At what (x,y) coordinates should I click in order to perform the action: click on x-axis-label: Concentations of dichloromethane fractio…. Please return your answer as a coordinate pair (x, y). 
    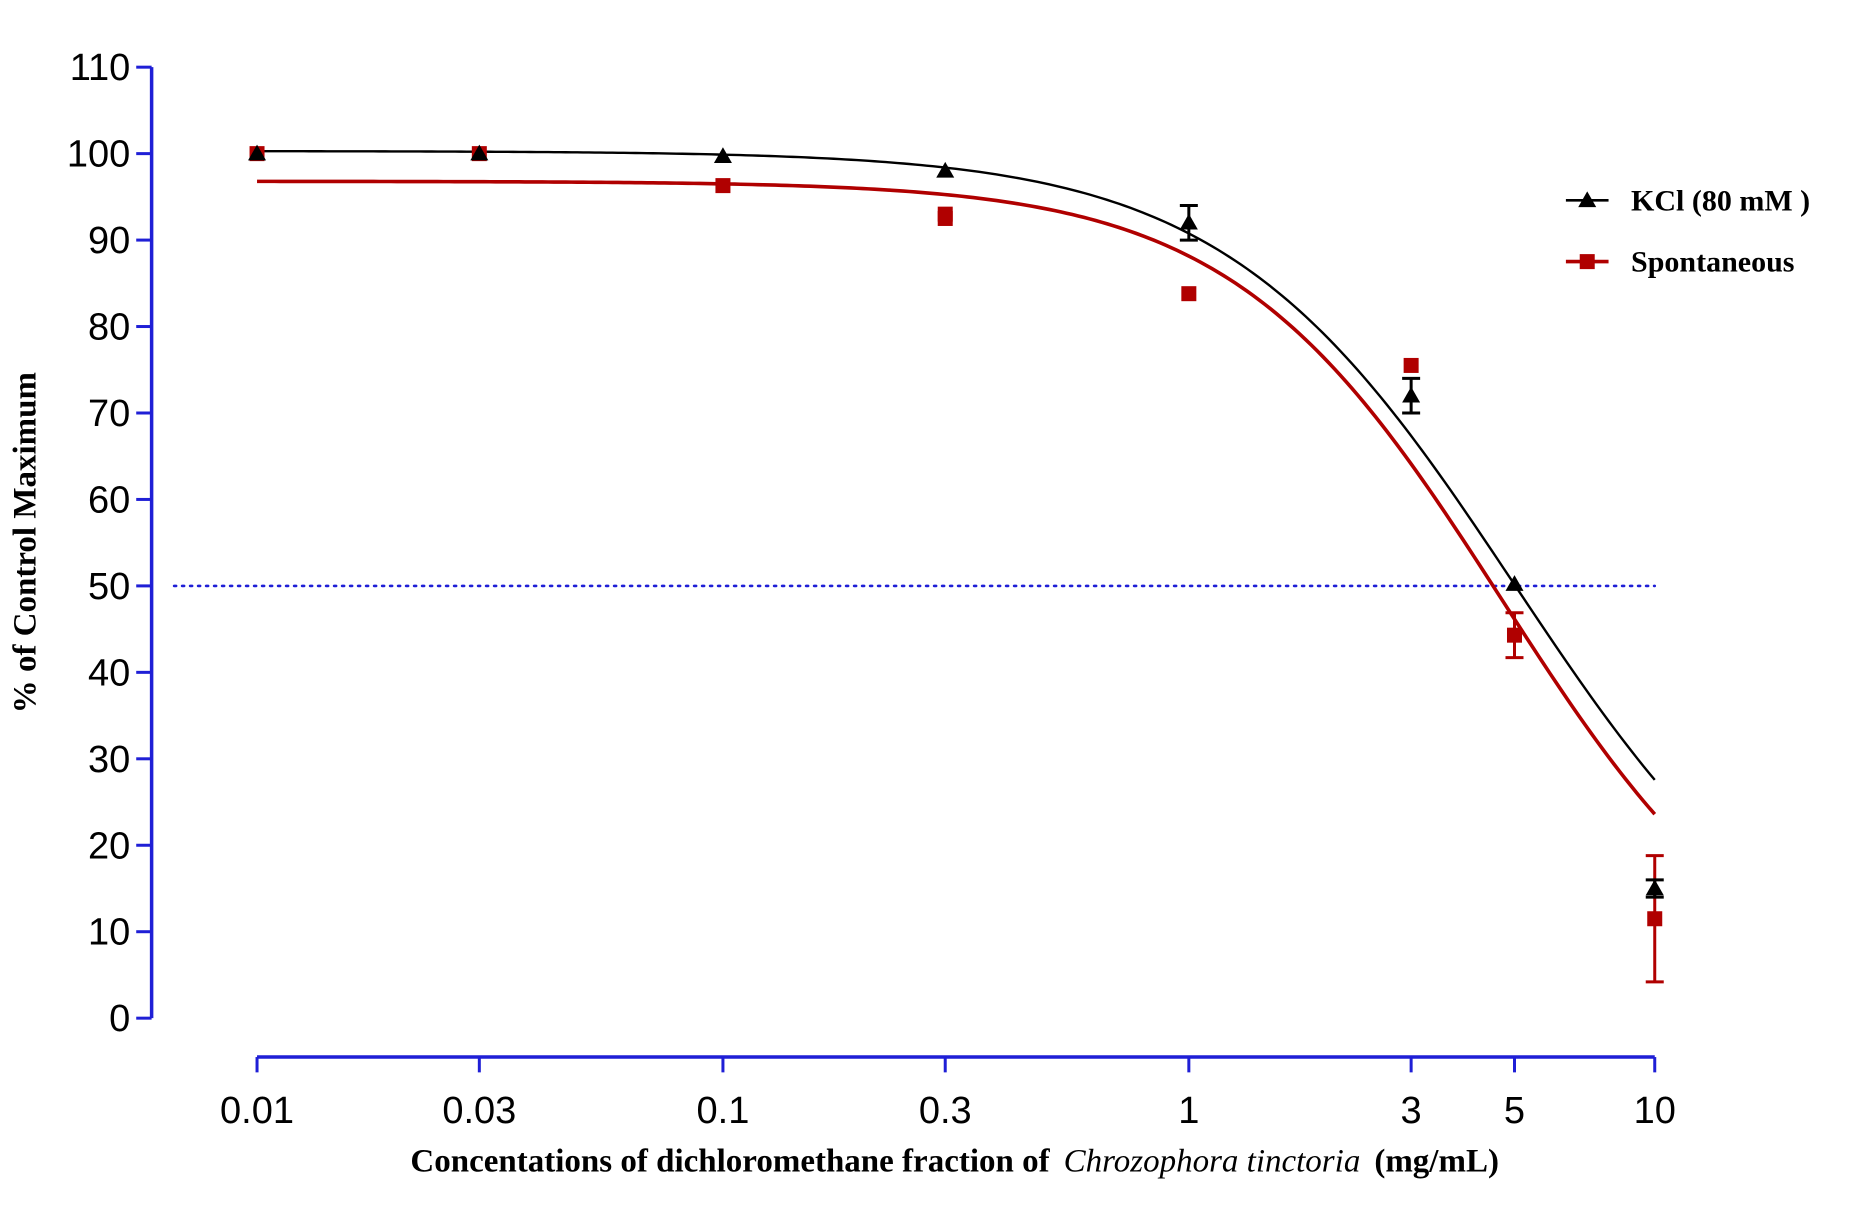
    Looking at the image, I should click on (954, 1161).